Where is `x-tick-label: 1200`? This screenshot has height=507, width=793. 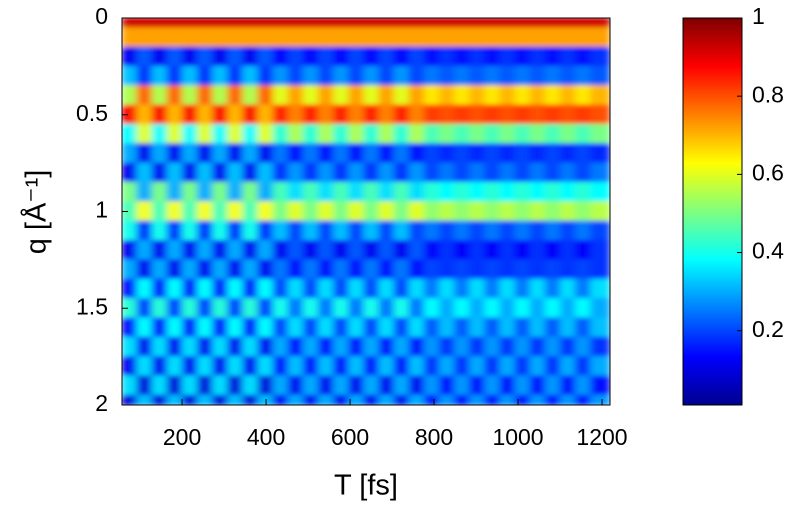
x-tick-label: 1200 is located at coordinates (601, 437).